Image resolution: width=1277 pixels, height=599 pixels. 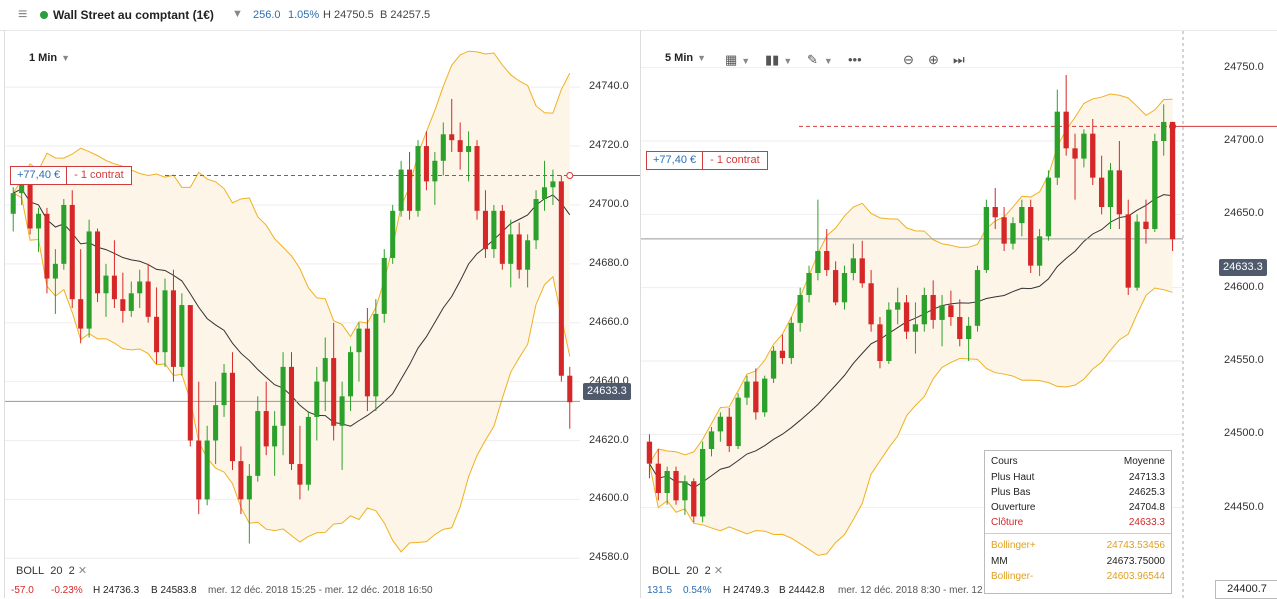 I want to click on zoom-out-icon: ⊖, so click(x=908, y=59).